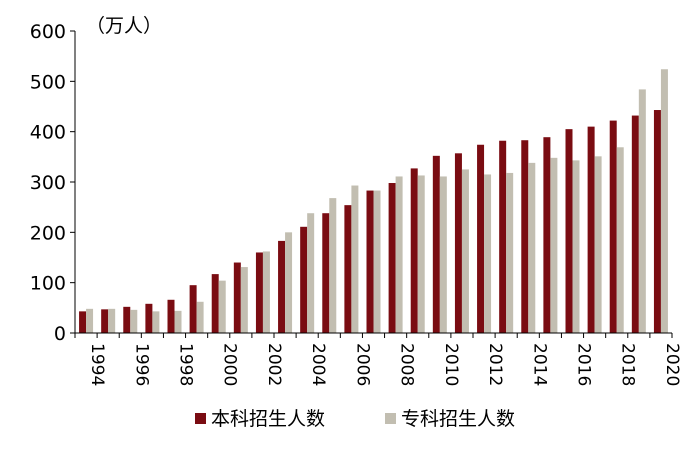 The image size is (700, 455). Describe the element at coordinates (244, 300) in the screenshot. I see `bar-junior-college-2001` at that location.